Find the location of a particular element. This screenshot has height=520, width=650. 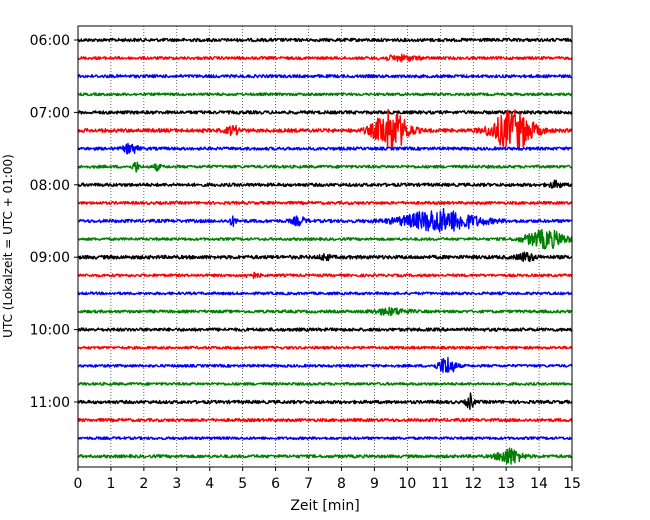

y-tick-label: 09:00 is located at coordinates (50, 258).